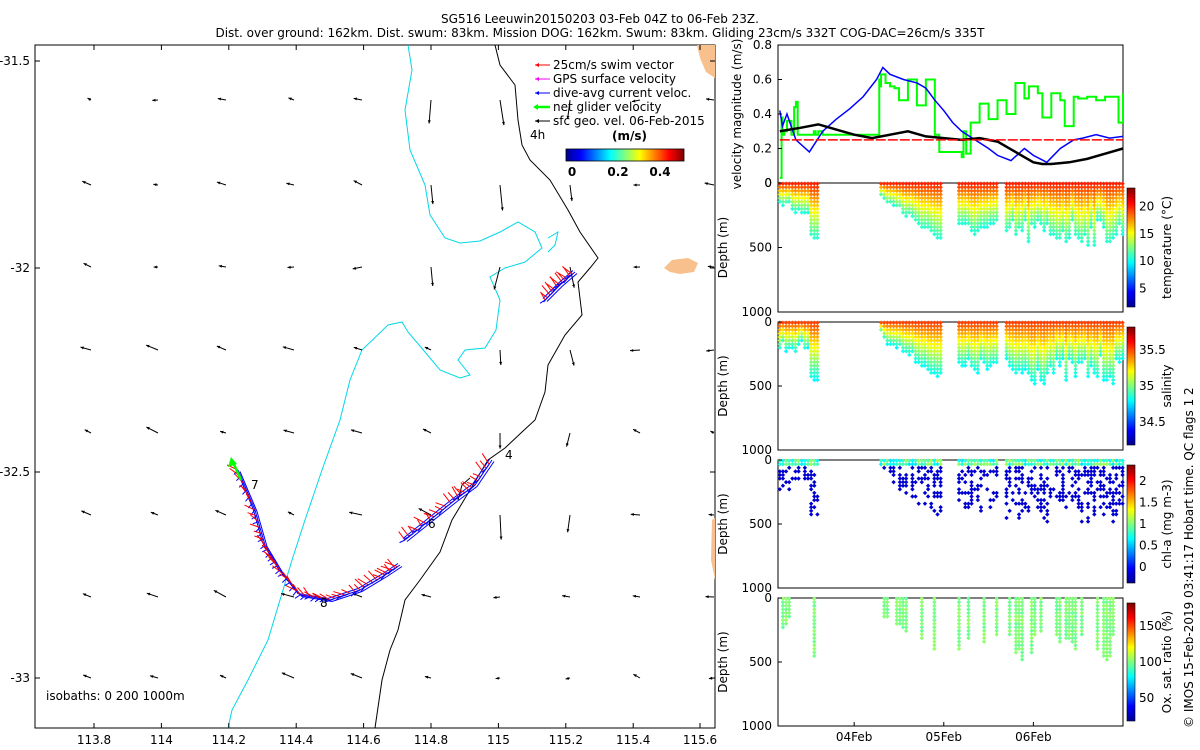 This screenshot has width=1200, height=750. I want to click on profile-ytick-label: 0, so click(768, 460).